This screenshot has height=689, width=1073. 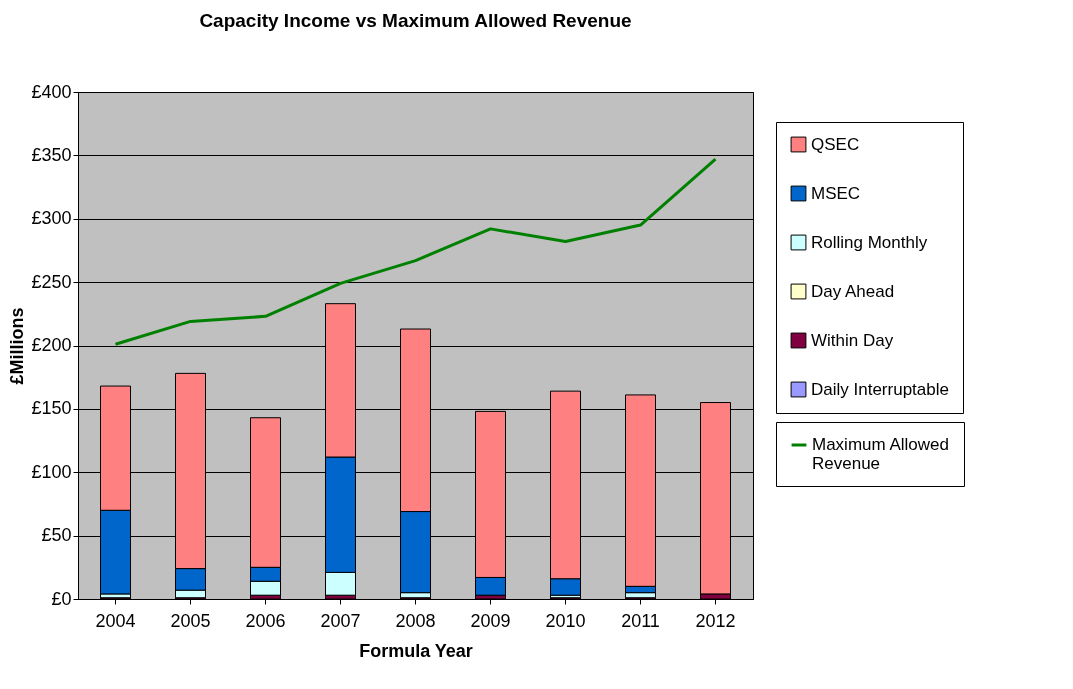 I want to click on legend-label: Maximum Allowed Revenue, so click(x=880, y=454).